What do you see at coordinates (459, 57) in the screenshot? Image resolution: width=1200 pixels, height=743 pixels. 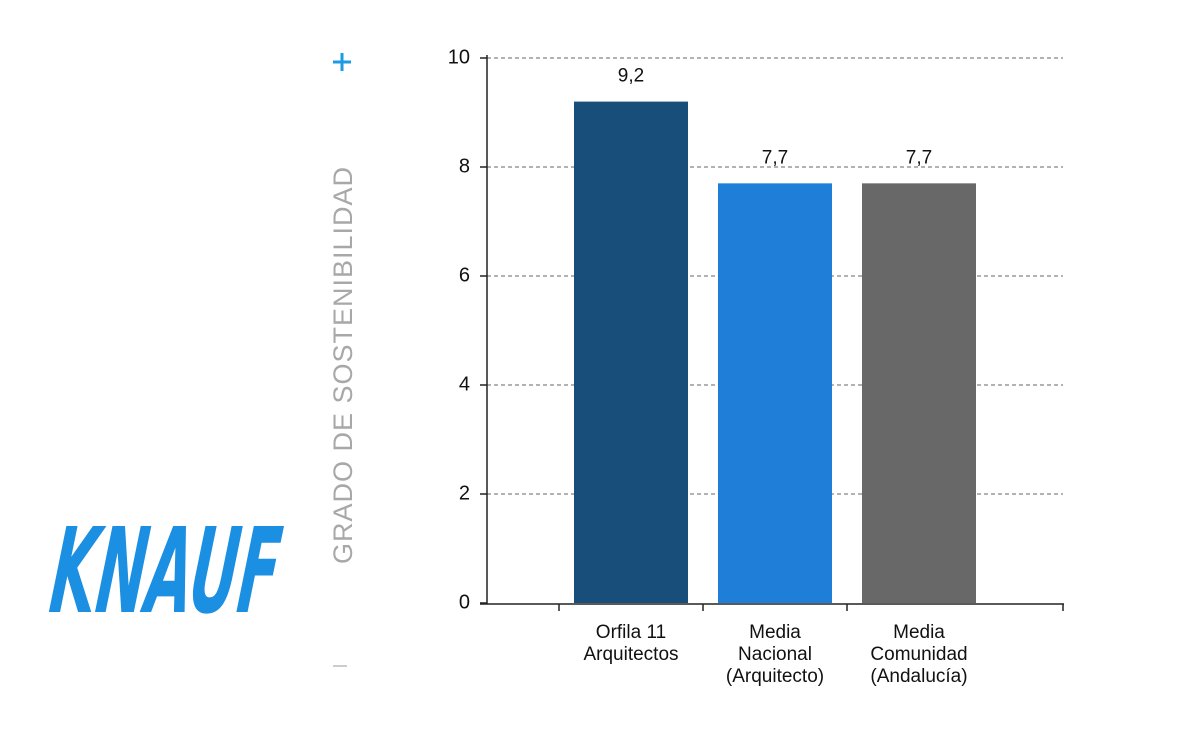 I see `y-tick-label: 10` at bounding box center [459, 57].